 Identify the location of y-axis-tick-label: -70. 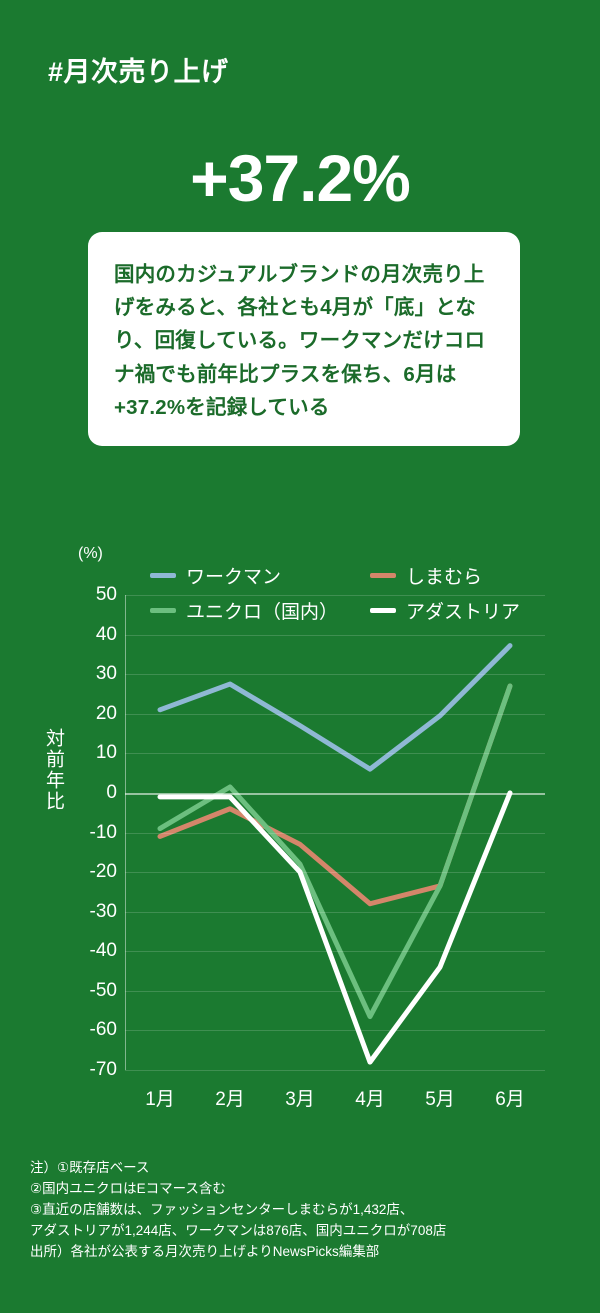
(103, 1069).